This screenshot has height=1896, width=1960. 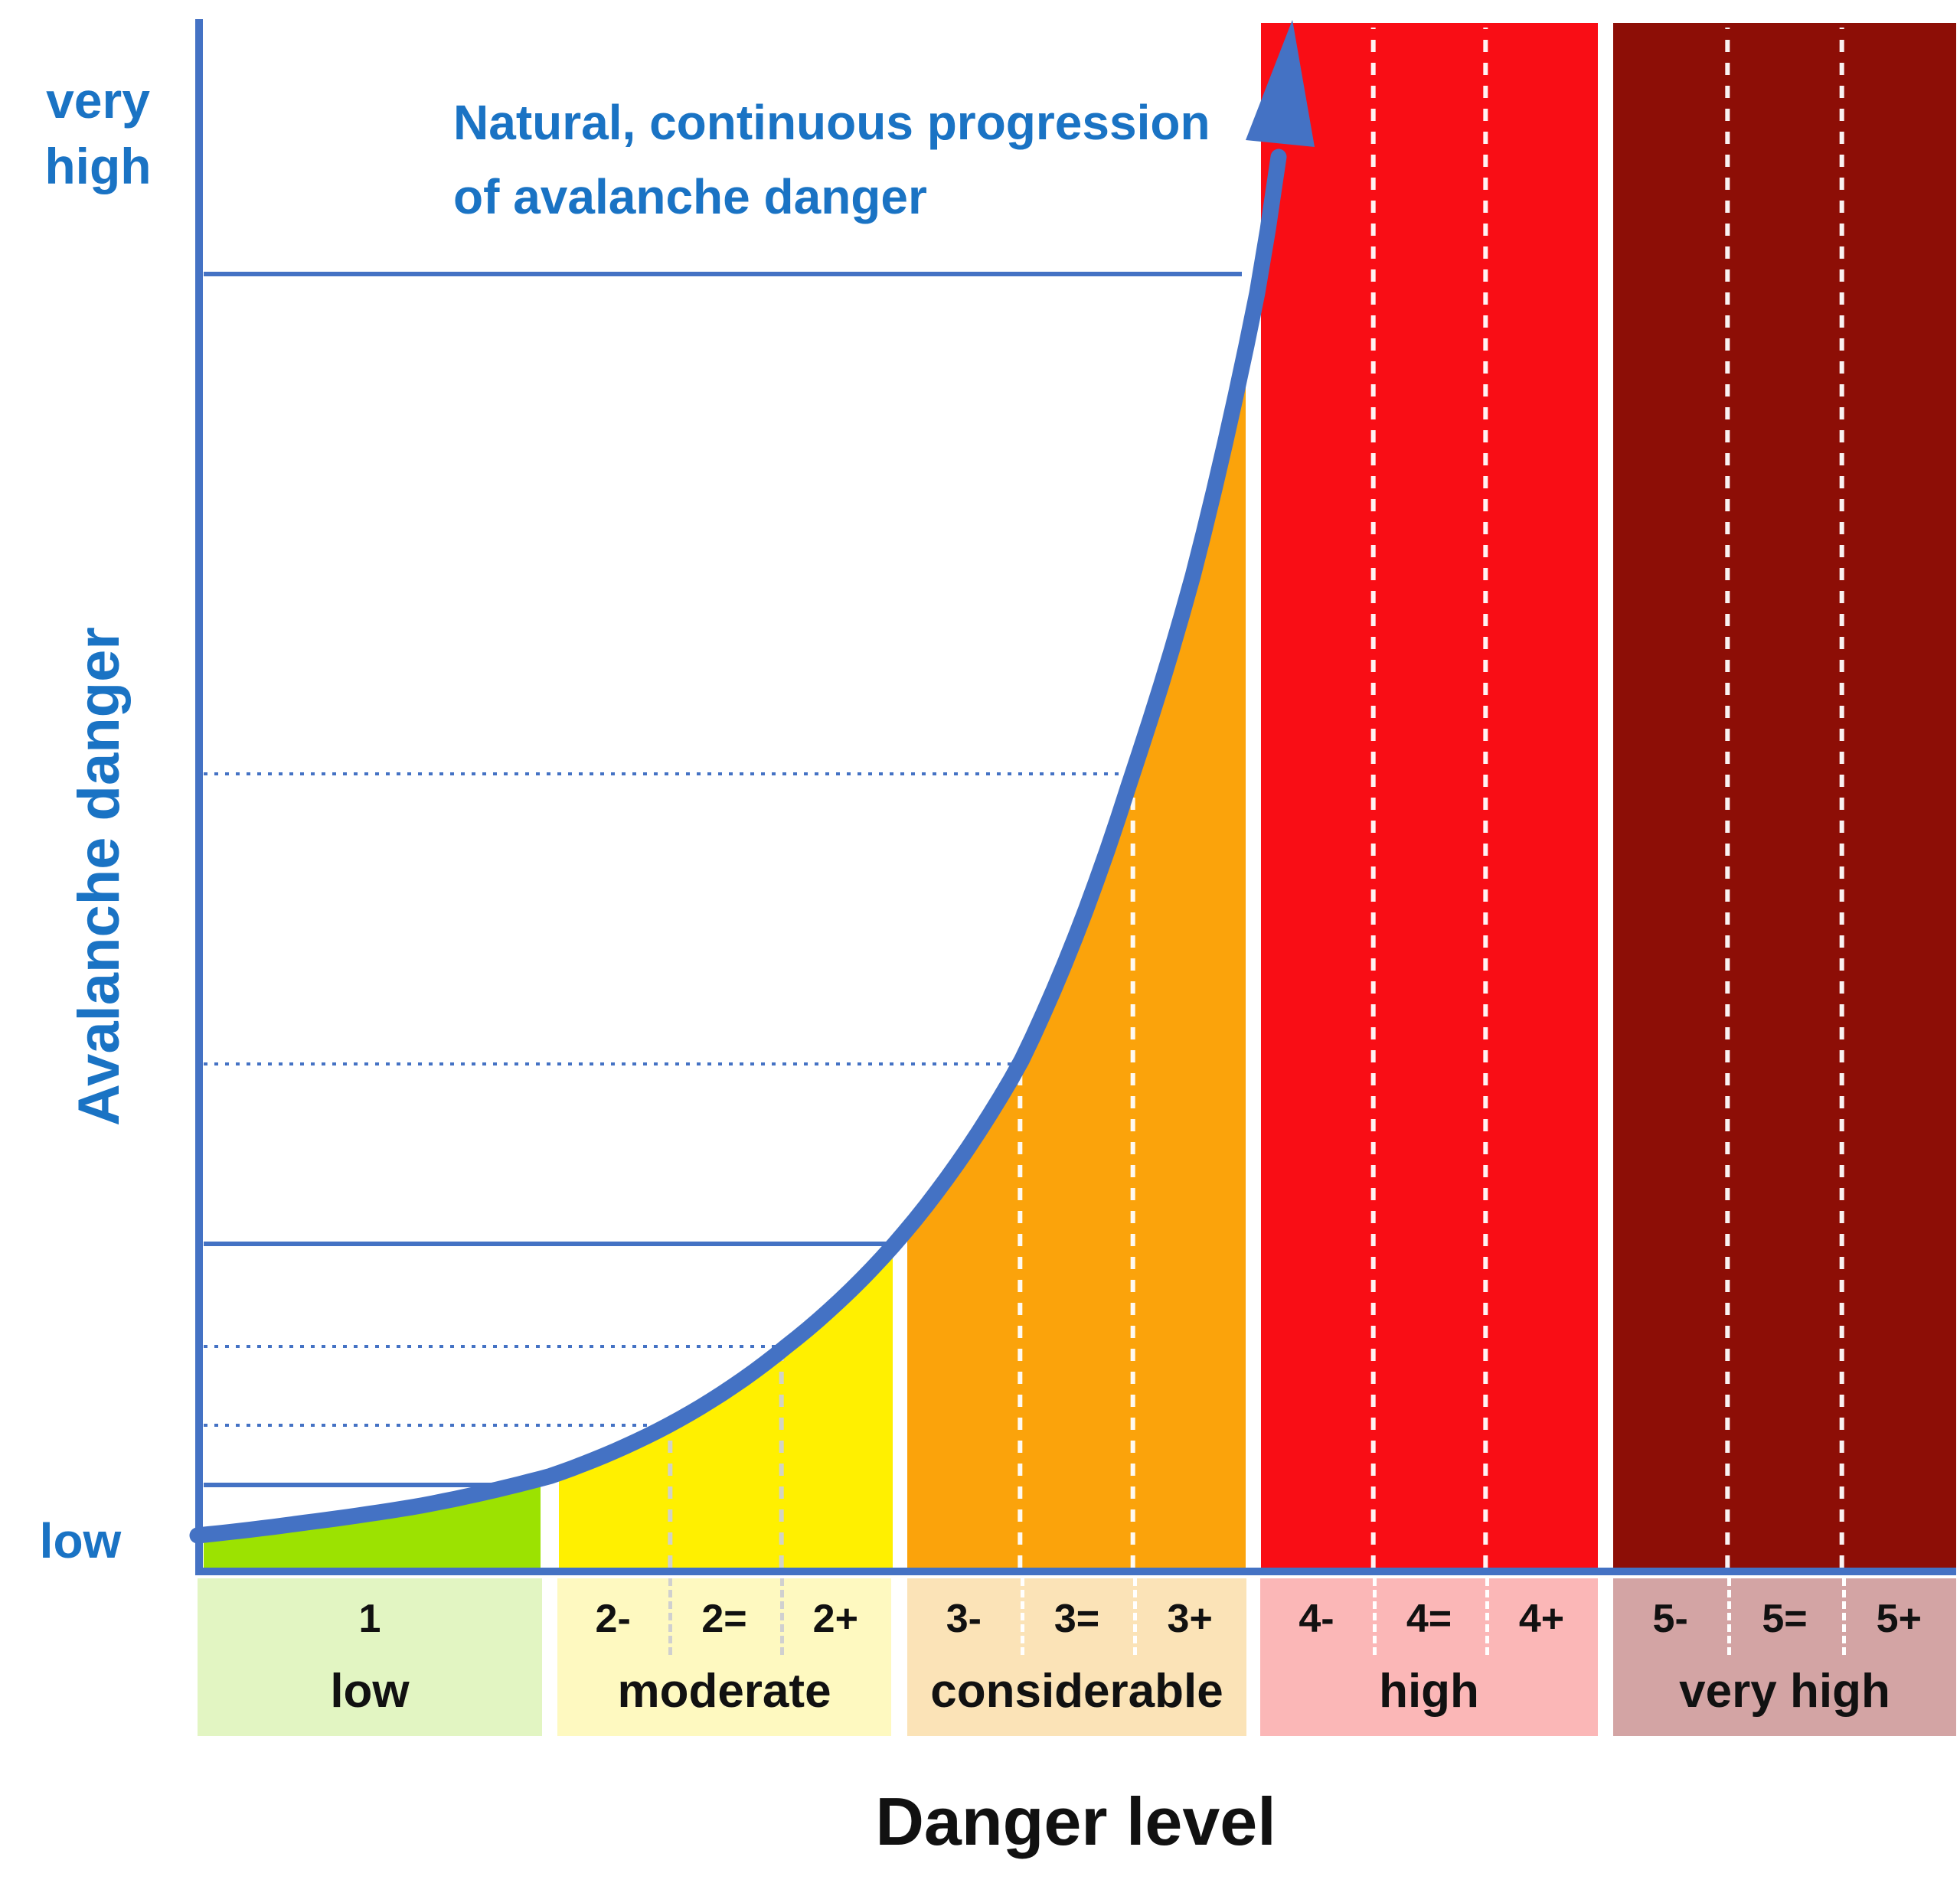 What do you see at coordinates (1429, 797) in the screenshot?
I see `danger-area-high` at bounding box center [1429, 797].